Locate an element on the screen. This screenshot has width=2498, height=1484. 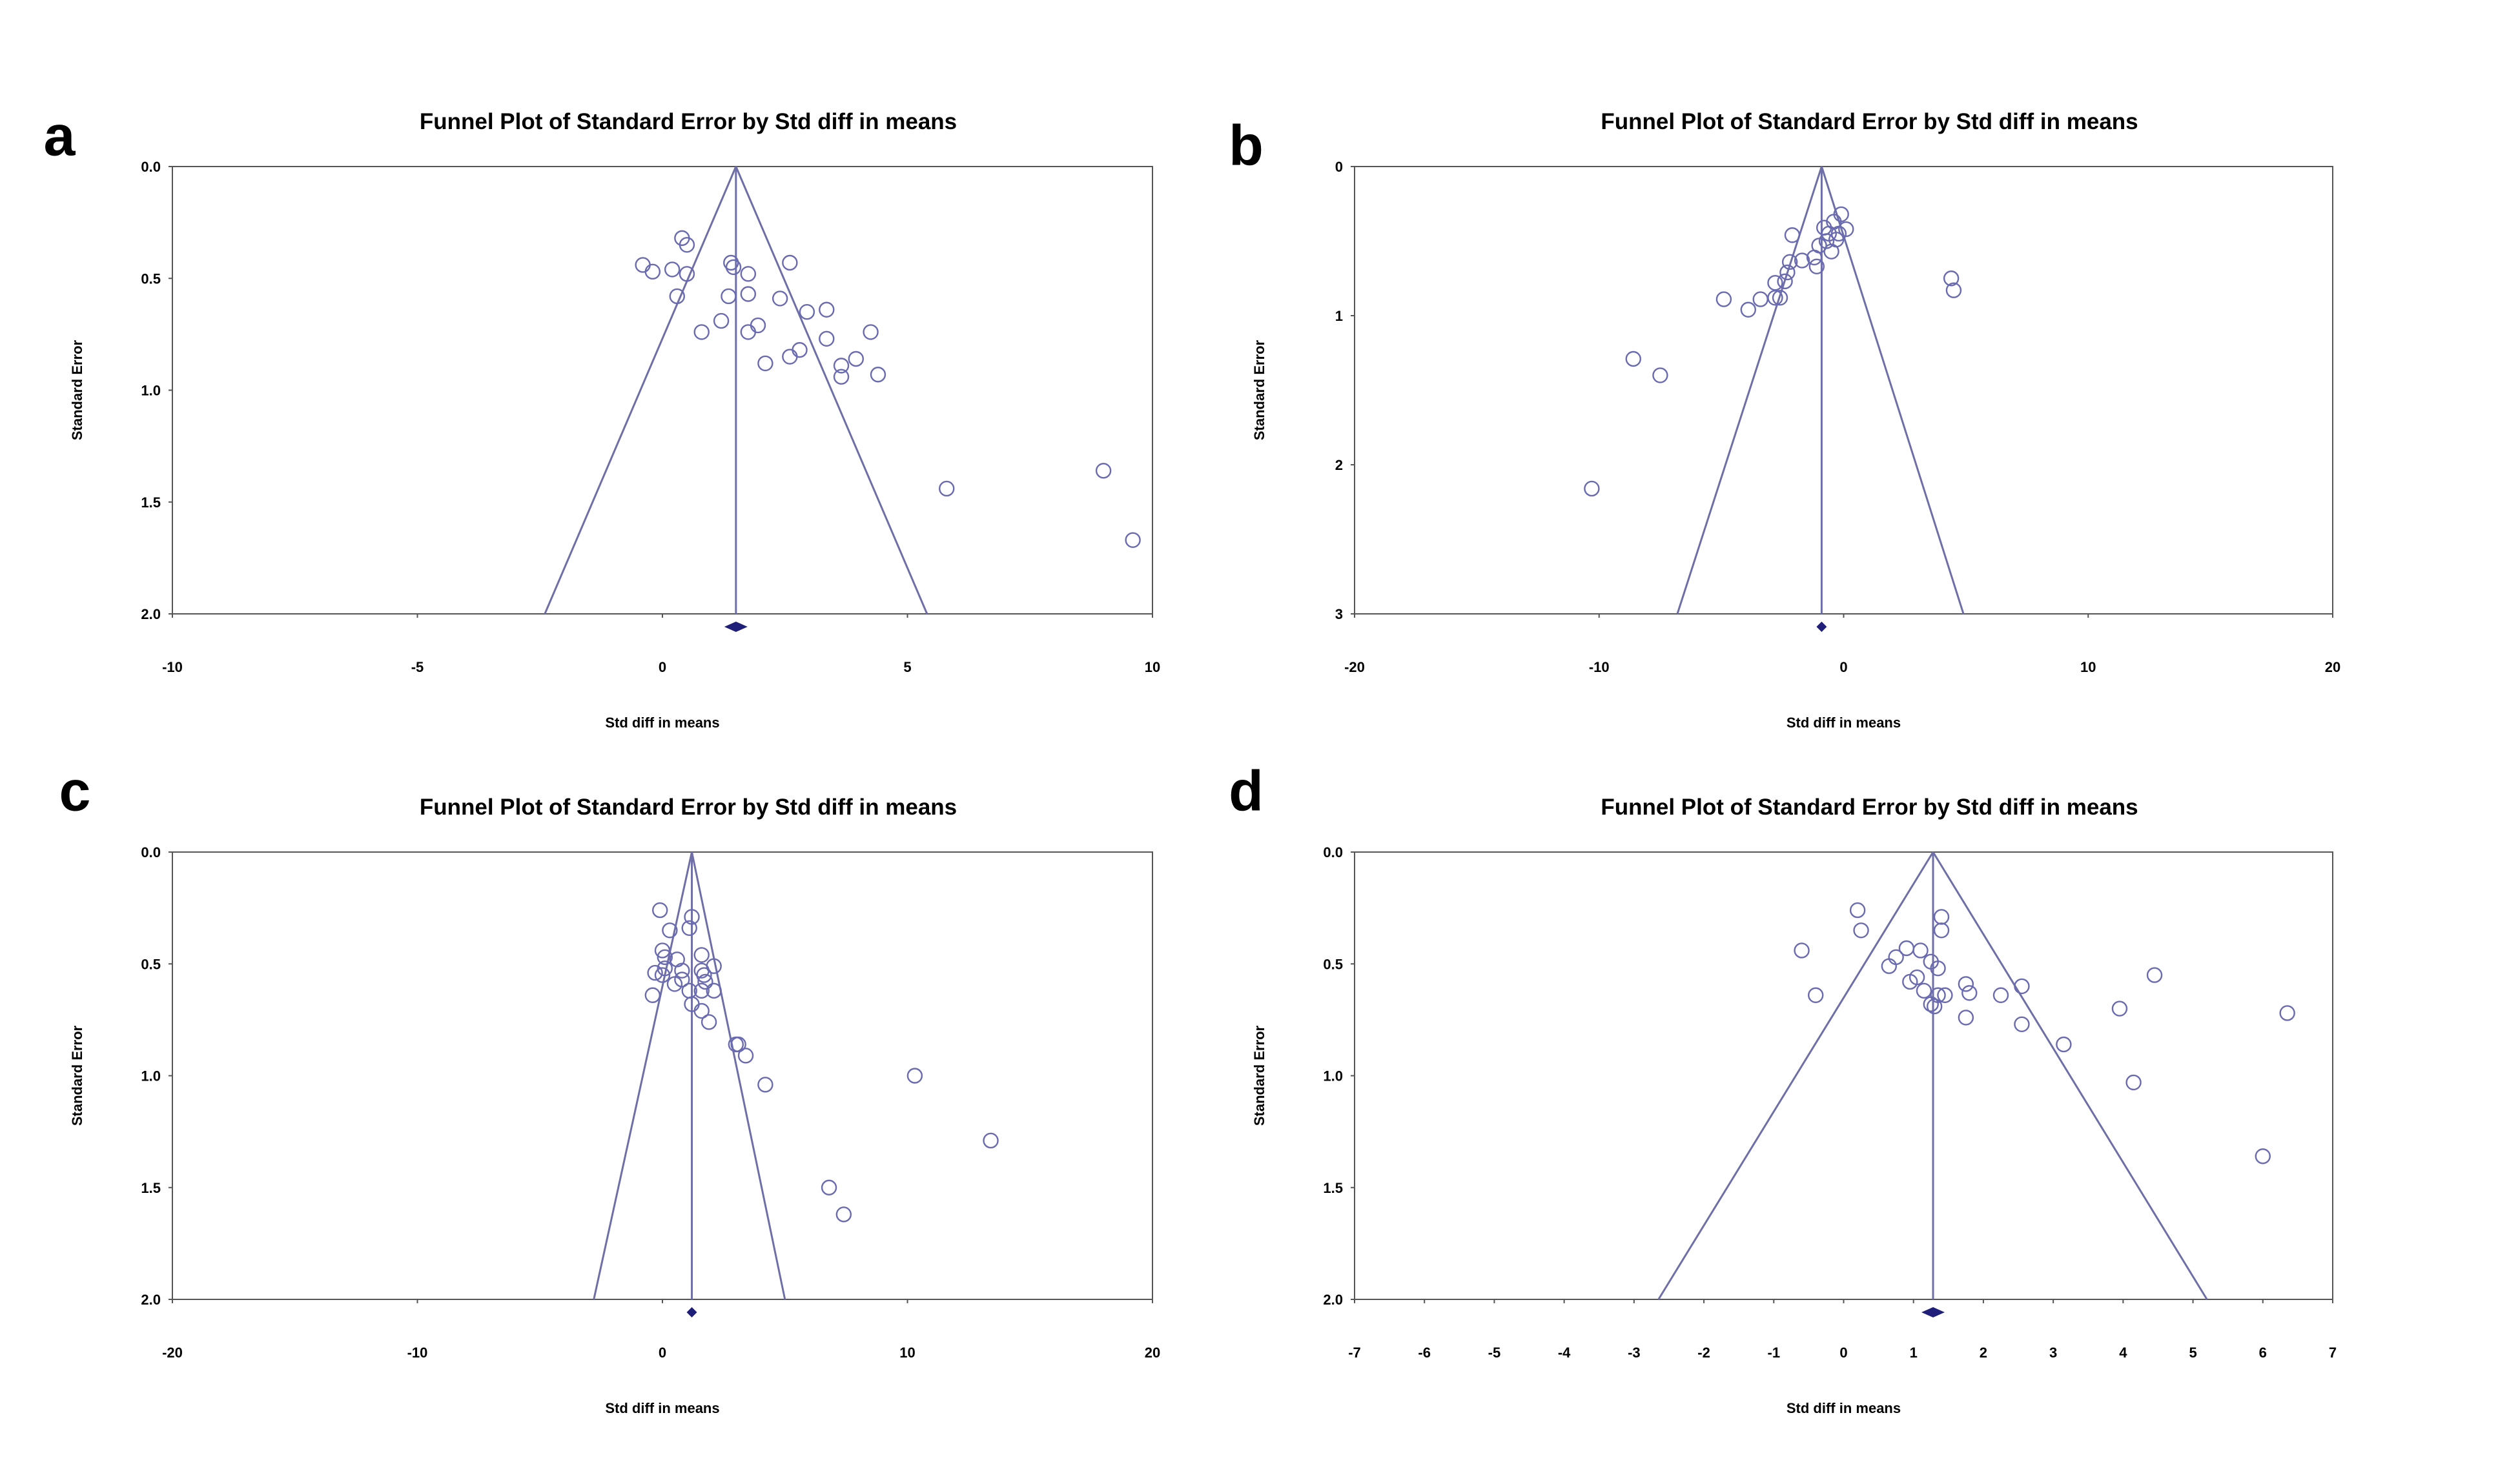
x-tick-label: 1 is located at coordinates (1914, 1353).